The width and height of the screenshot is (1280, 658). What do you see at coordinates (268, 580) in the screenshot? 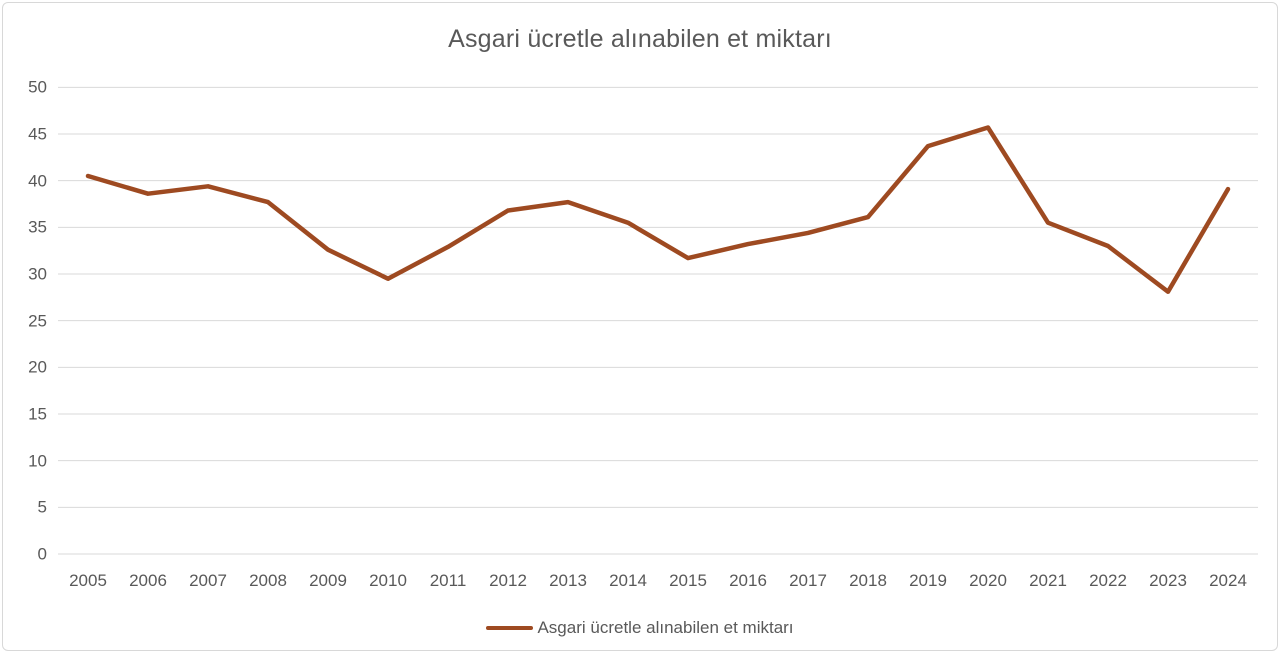
I see `x-tick-label: 2008` at bounding box center [268, 580].